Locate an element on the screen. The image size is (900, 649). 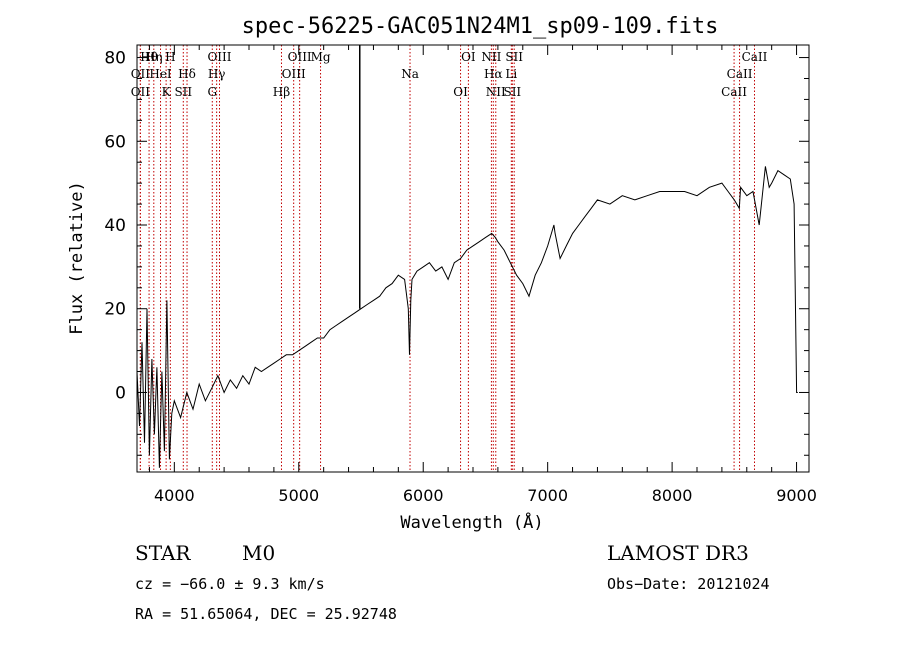
emission-line-label: K is located at coordinates (167, 92).